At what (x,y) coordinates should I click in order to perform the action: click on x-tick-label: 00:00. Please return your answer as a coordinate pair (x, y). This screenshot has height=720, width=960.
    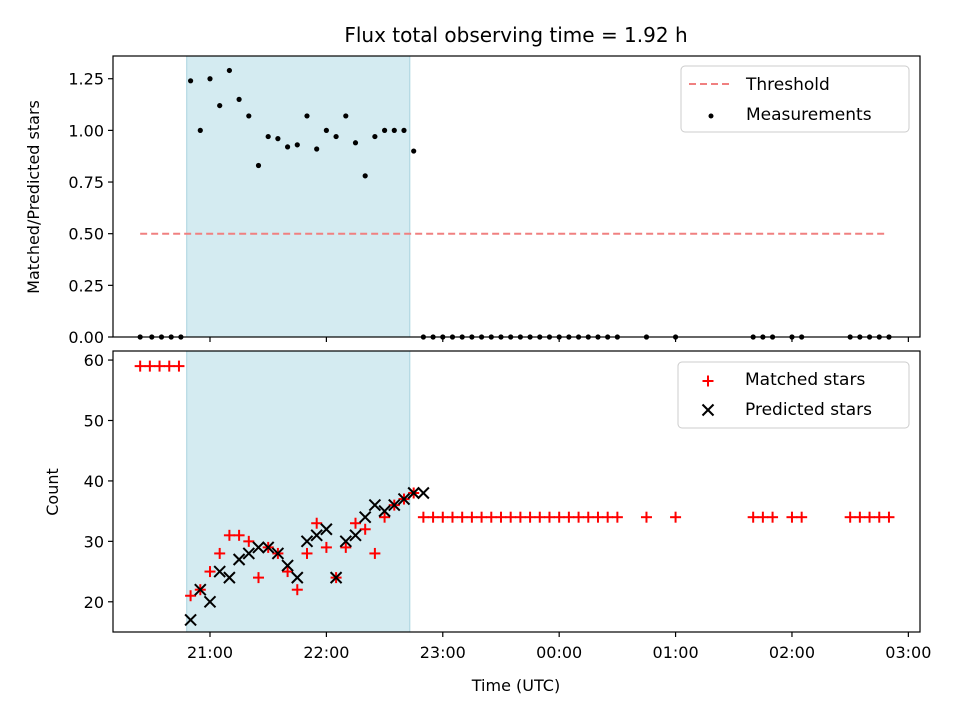
    Looking at the image, I should click on (559, 652).